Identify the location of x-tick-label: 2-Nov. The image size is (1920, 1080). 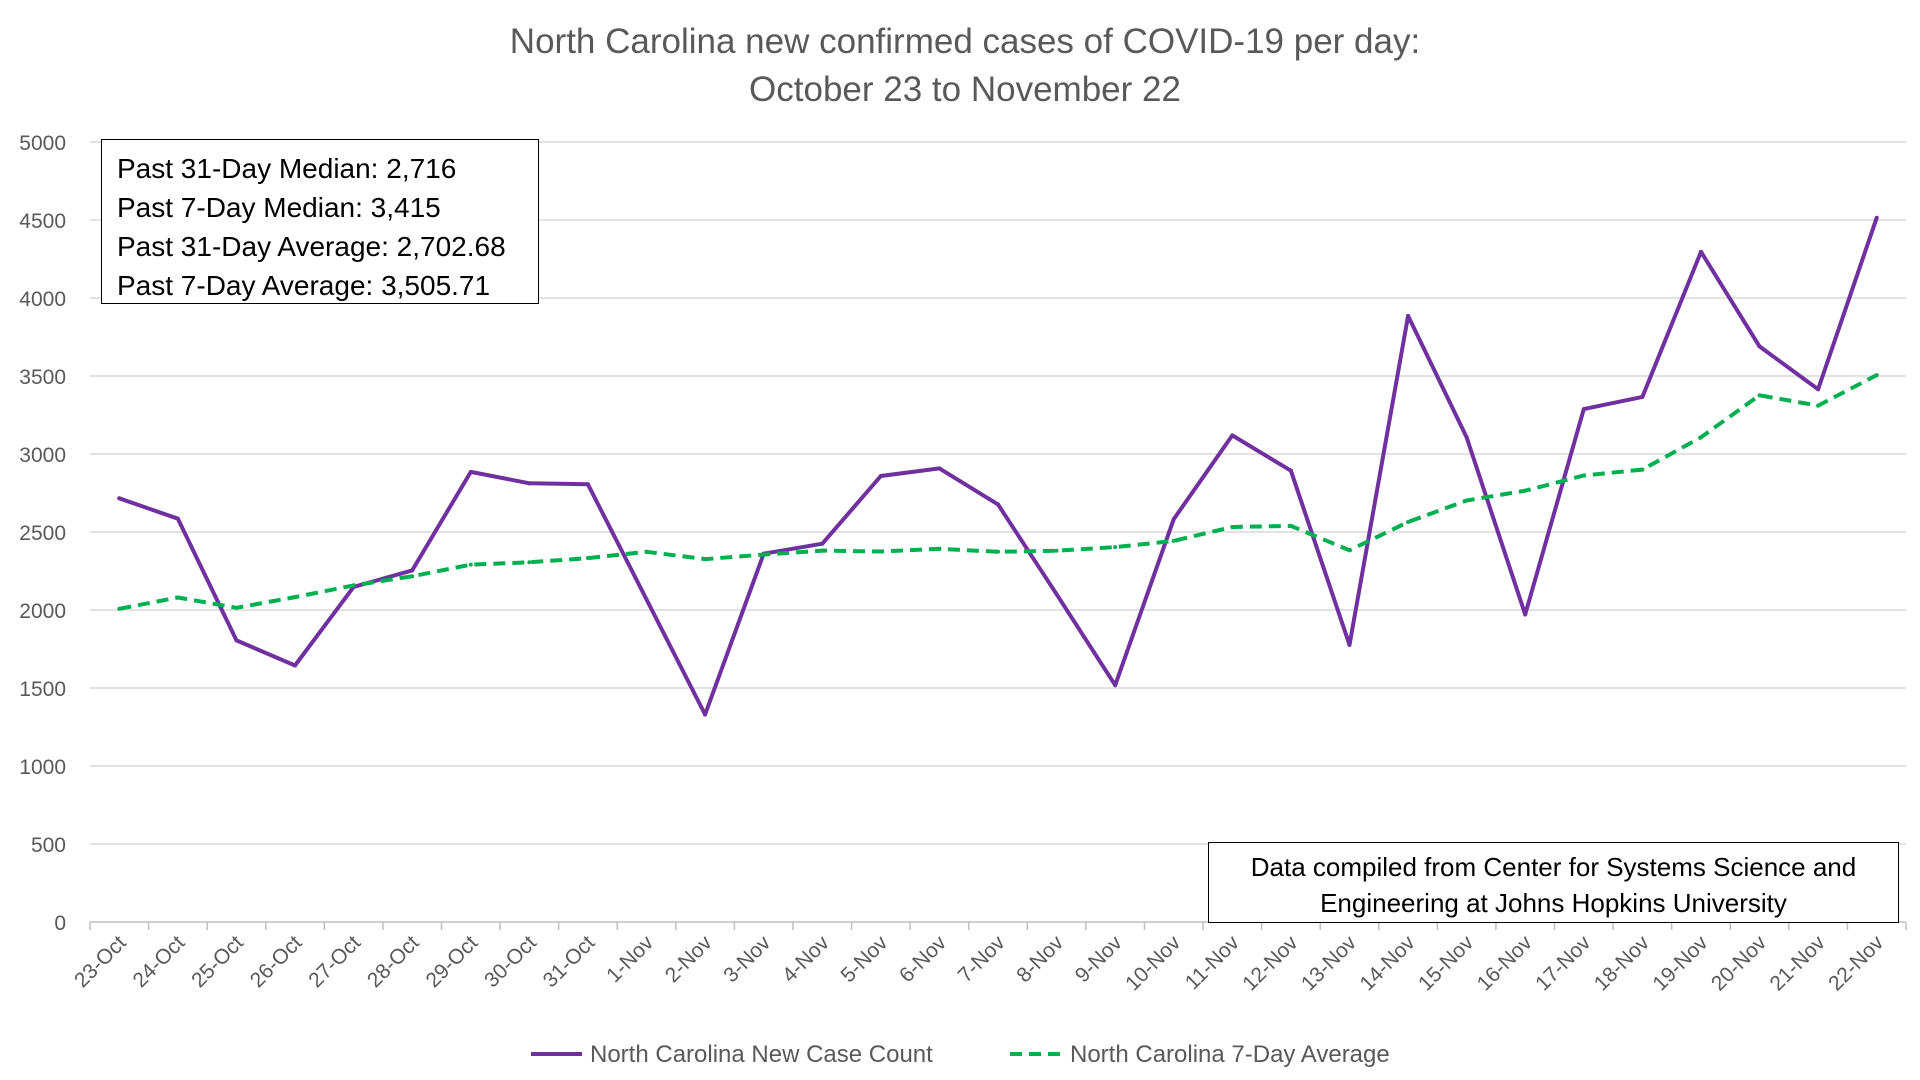
(689, 959).